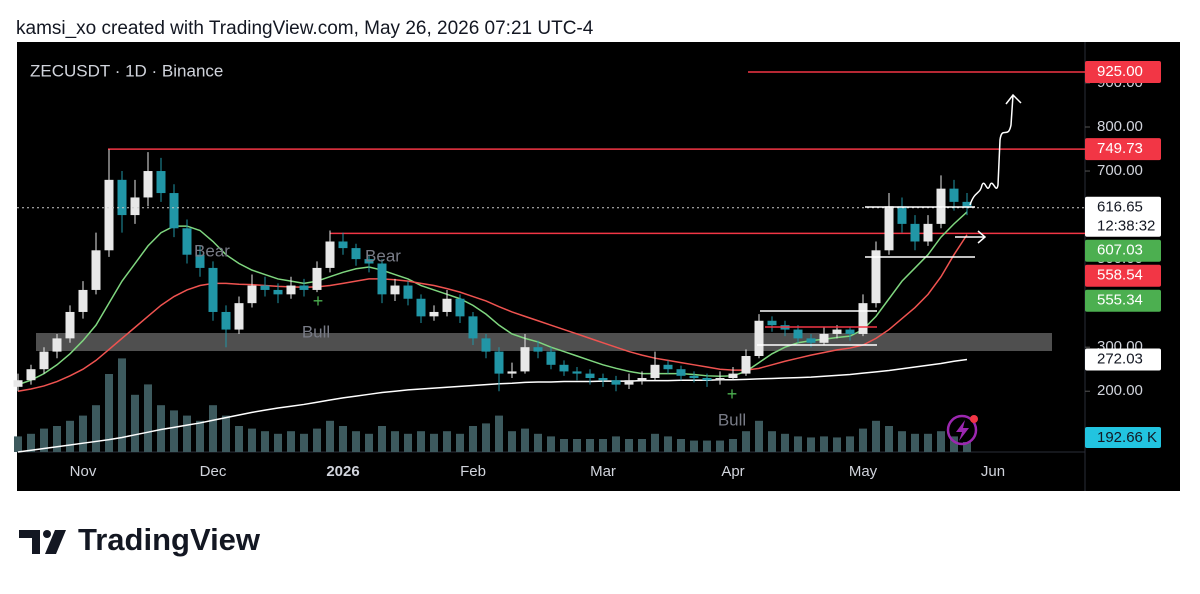  Describe the element at coordinates (1120, 358) in the screenshot. I see `price-badge-label: 272.03` at that location.